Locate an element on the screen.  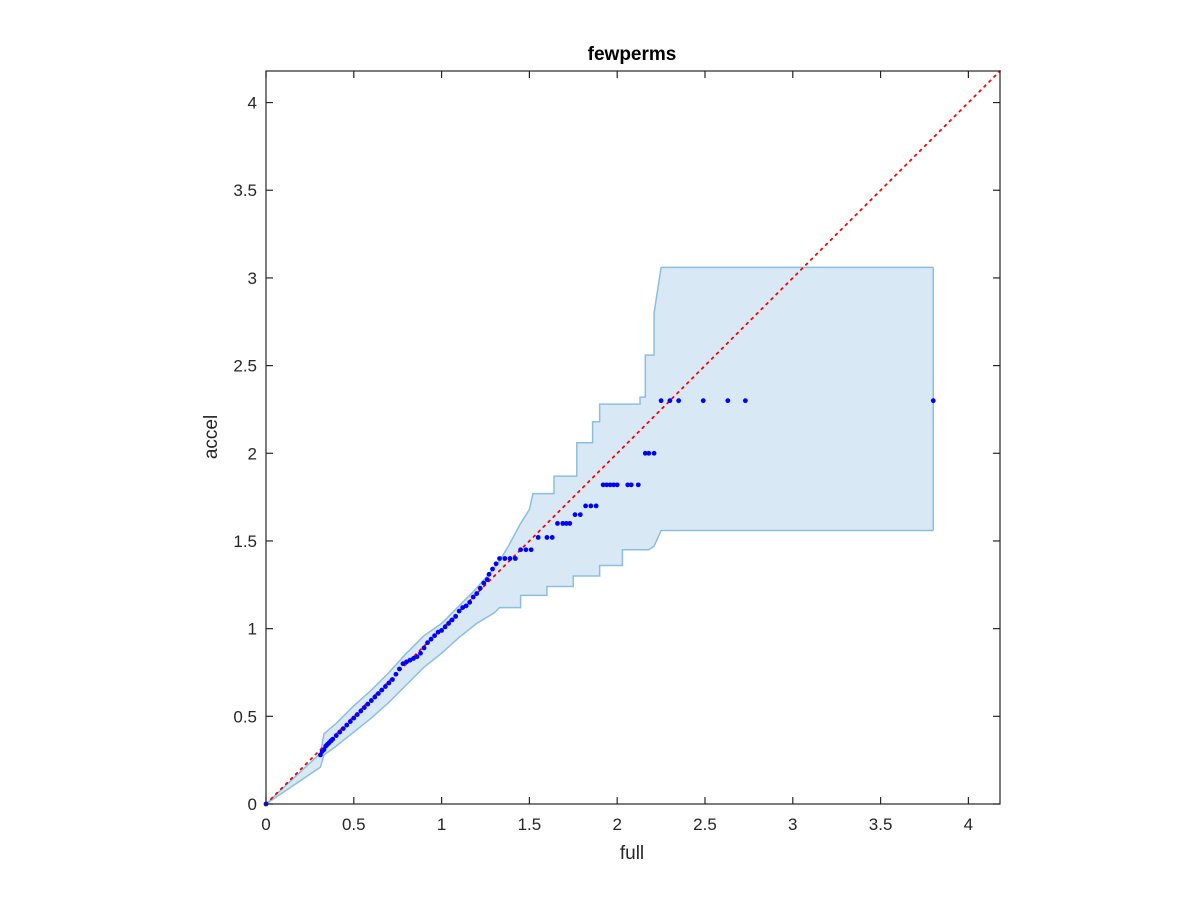
x-tick-label: 2 is located at coordinates (616, 824).